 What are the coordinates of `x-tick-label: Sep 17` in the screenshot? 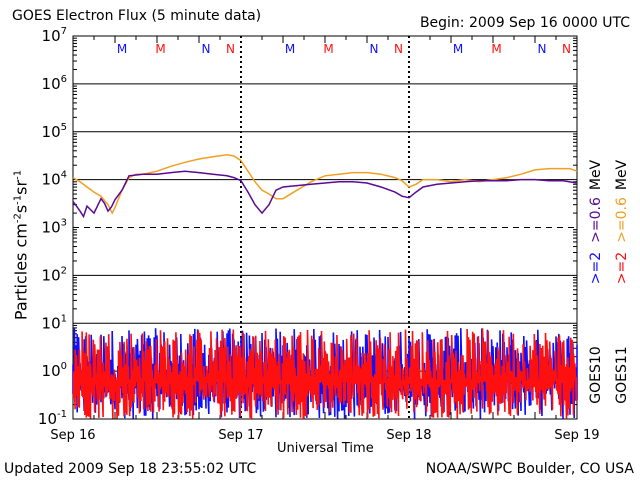 It's located at (240, 435).